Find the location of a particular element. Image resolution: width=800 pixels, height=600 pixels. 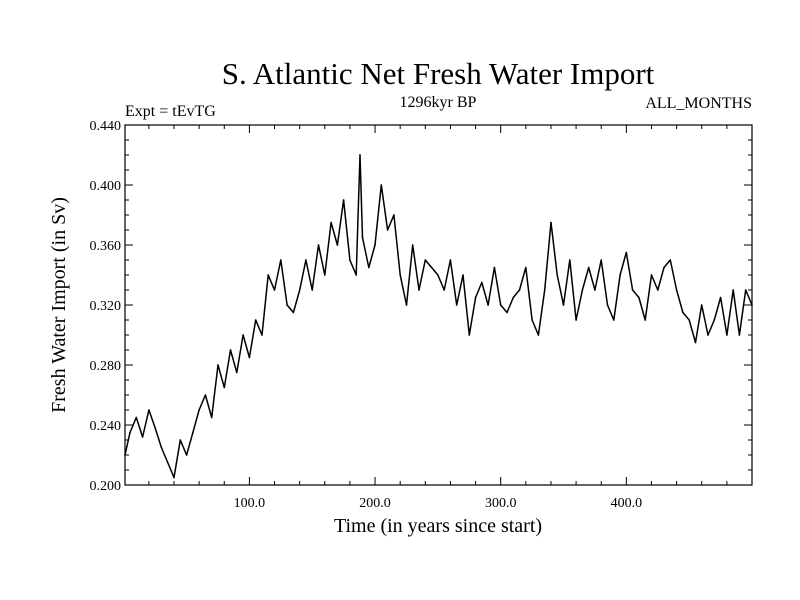

x-tick-label: 200.0 is located at coordinates (375, 503).